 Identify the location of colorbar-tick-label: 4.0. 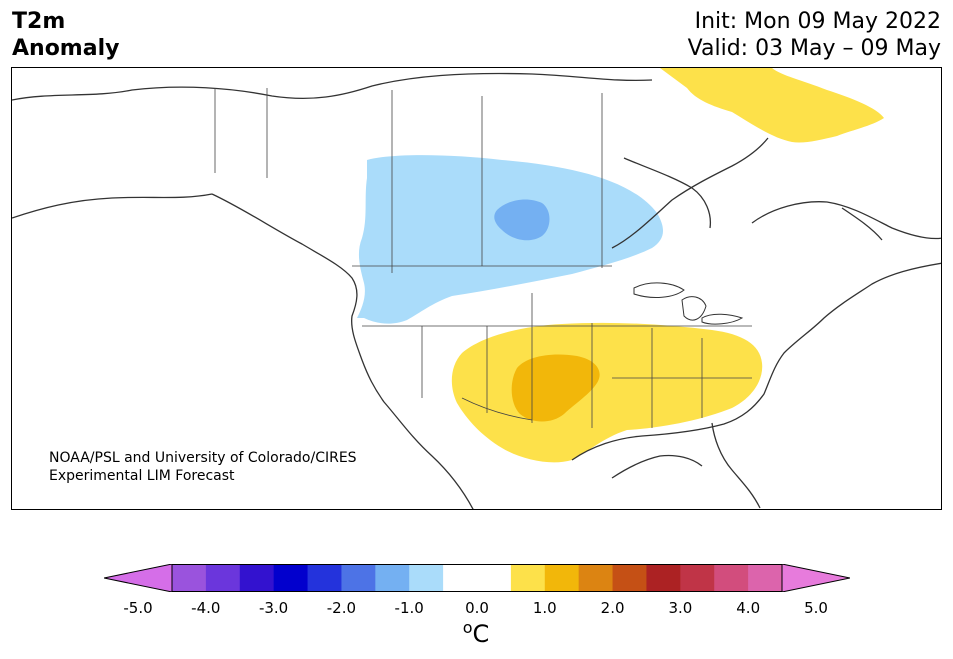
(748, 608).